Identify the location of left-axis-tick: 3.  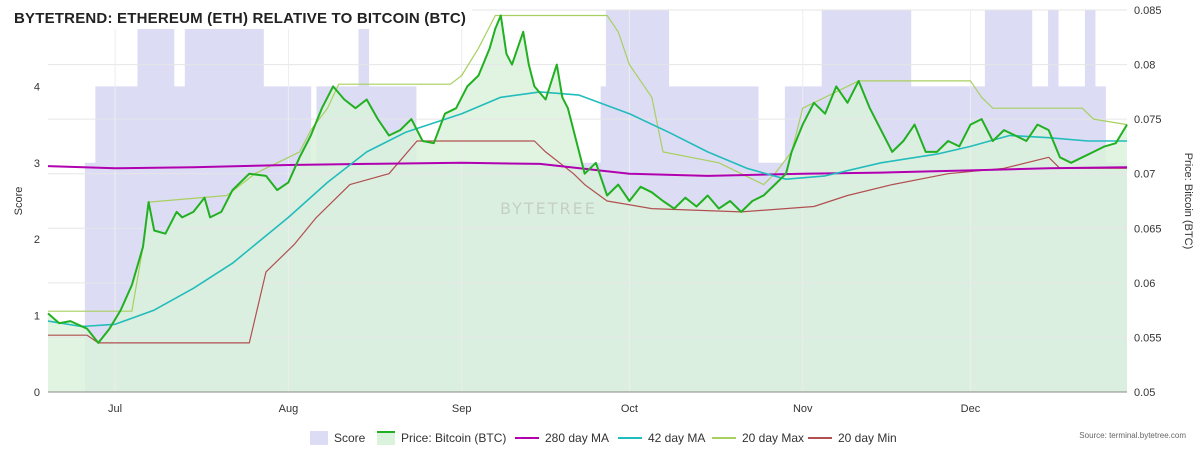
(37, 164).